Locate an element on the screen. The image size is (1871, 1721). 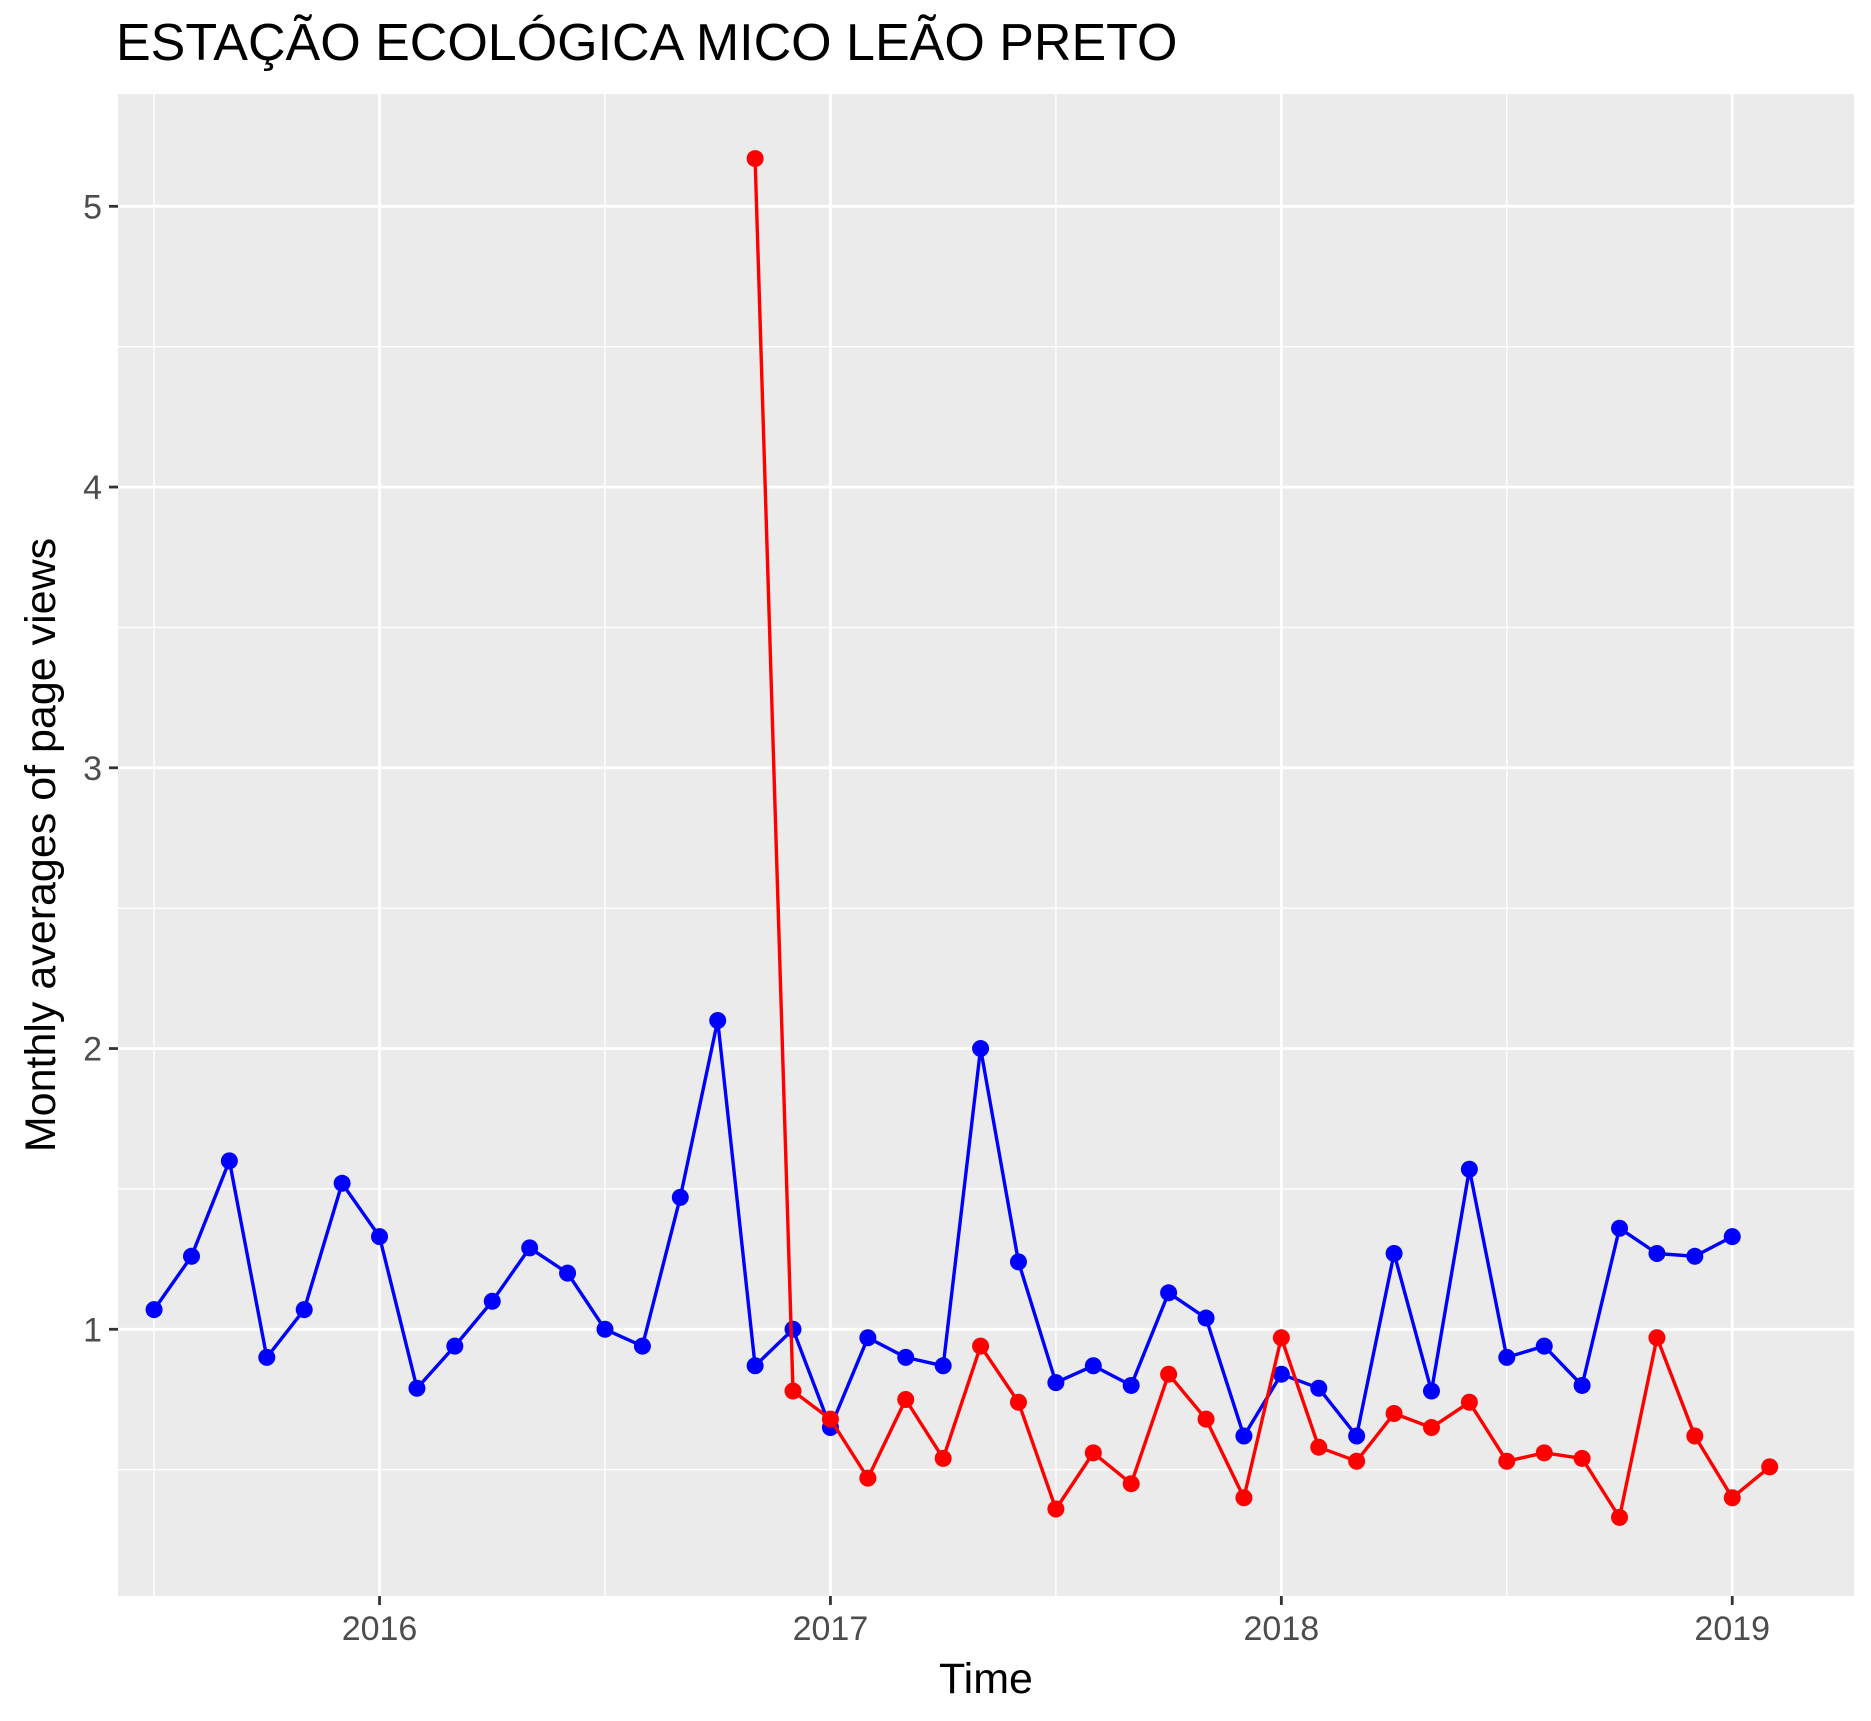
x-tick-label: 2018 is located at coordinates (1282, 1629).